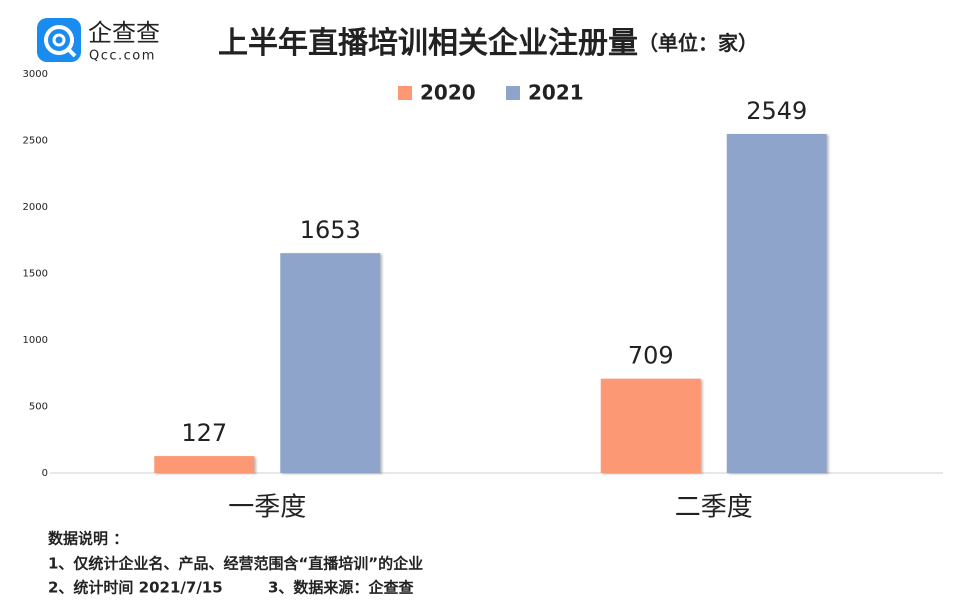 The width and height of the screenshot is (958, 614). Describe the element at coordinates (204, 433) in the screenshot. I see `data-label: 127` at that location.